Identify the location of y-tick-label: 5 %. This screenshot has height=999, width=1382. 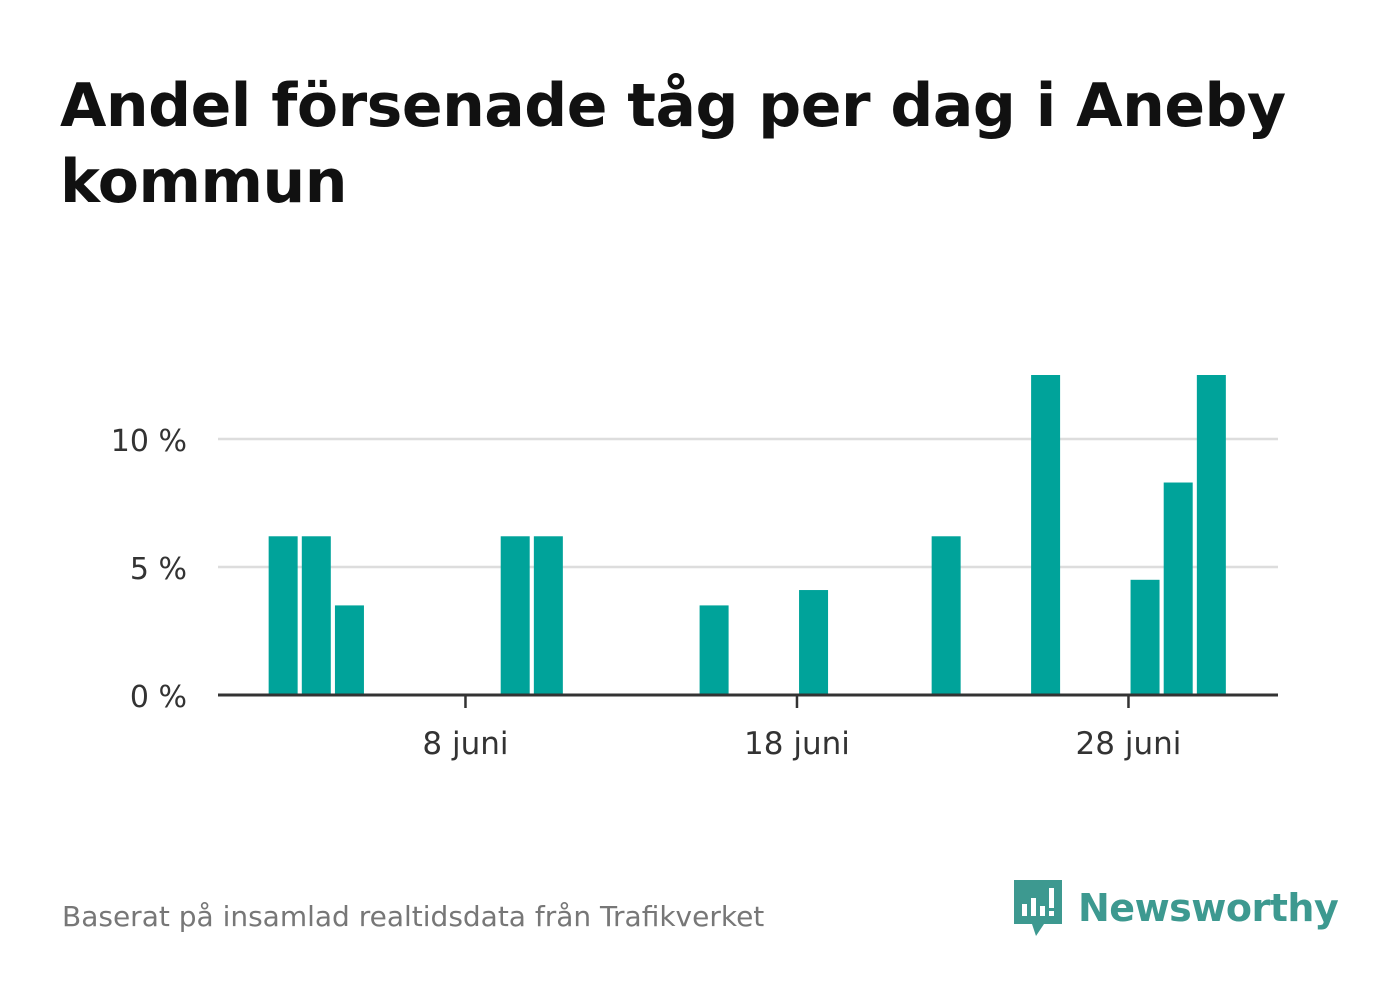
(158, 569).